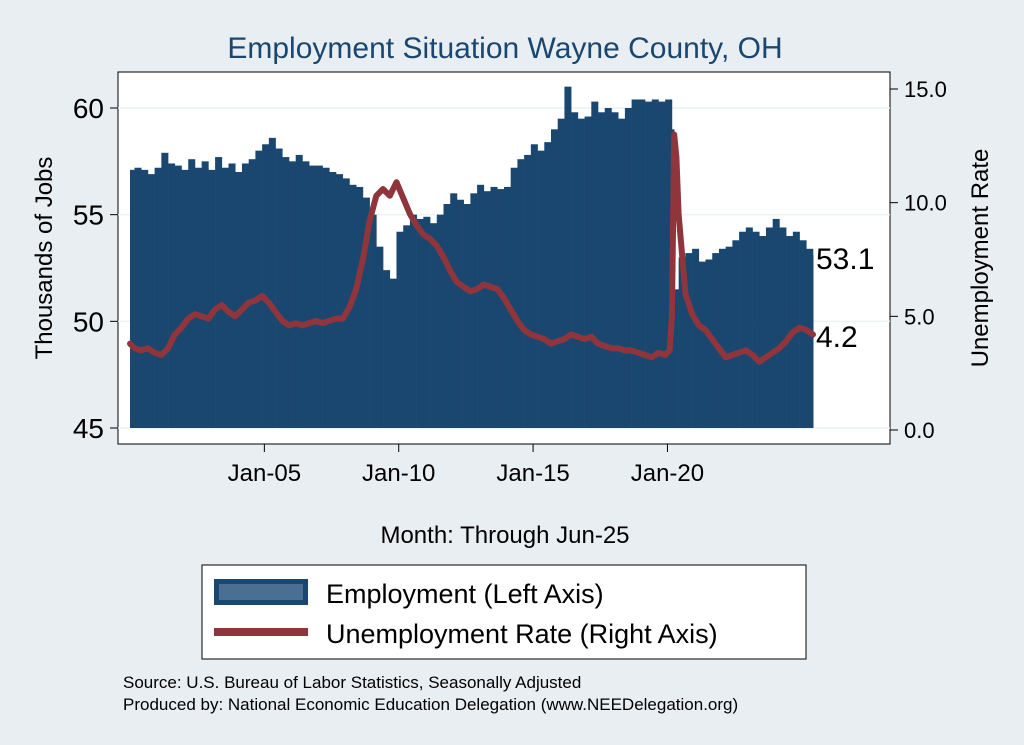 The height and width of the screenshot is (745, 1024). Describe the element at coordinates (88, 428) in the screenshot. I see `left-axis-tick-label: 45` at that location.